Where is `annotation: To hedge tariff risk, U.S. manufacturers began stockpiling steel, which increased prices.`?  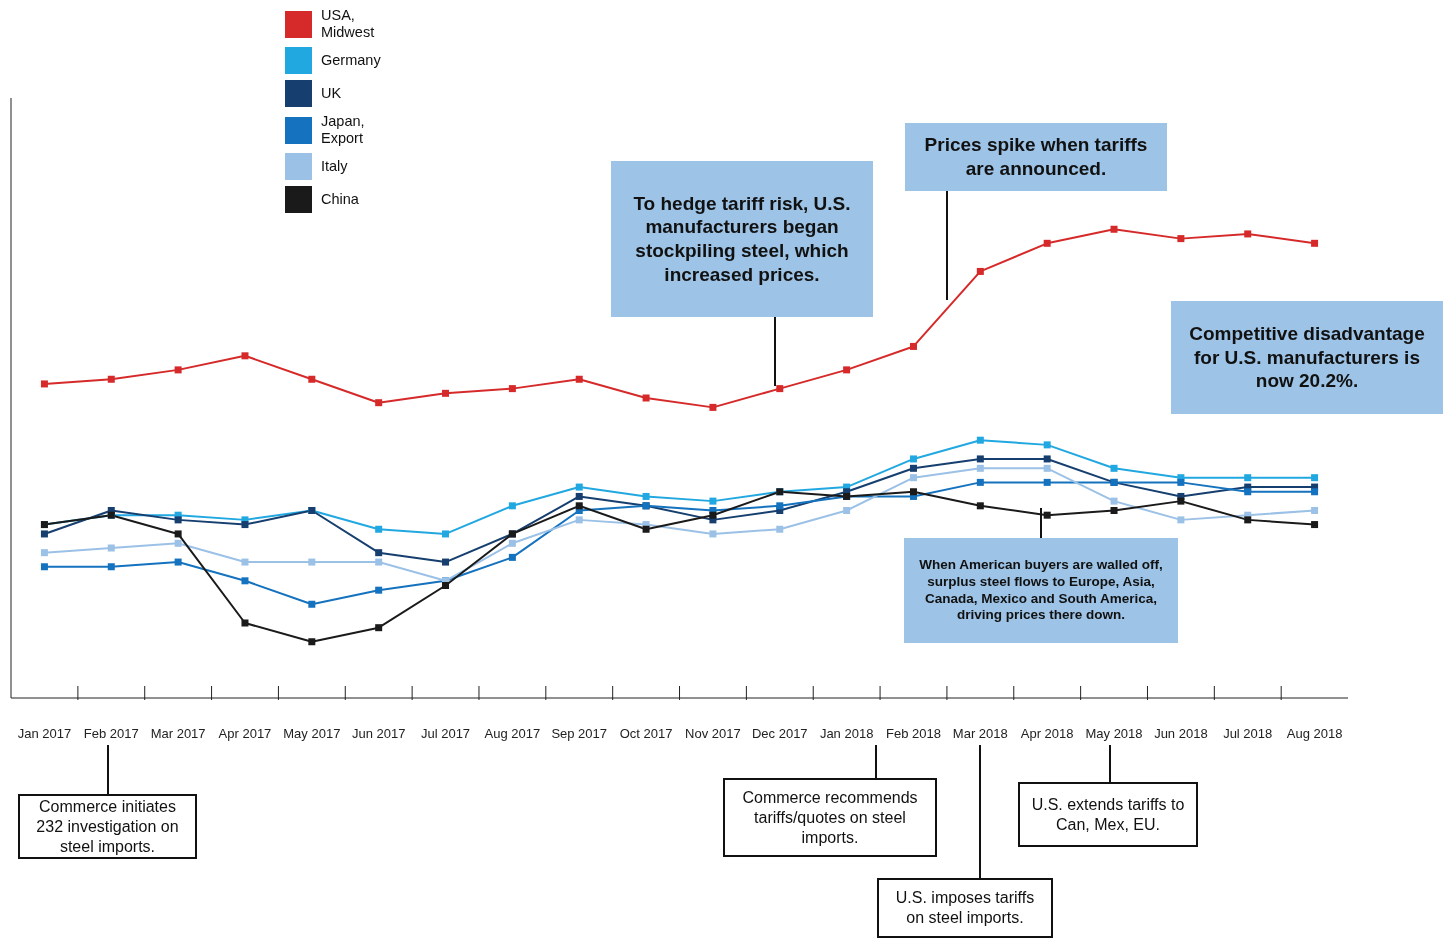
annotation: To hedge tariff risk, U.S. manufacturers began stockpiling steel, which increased prices. is located at coordinates (742, 239).